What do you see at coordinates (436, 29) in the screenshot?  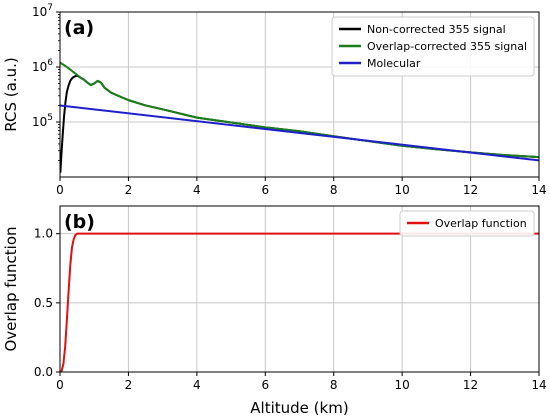 I see `legend-label: Non-corrected 355 signal` at bounding box center [436, 29].